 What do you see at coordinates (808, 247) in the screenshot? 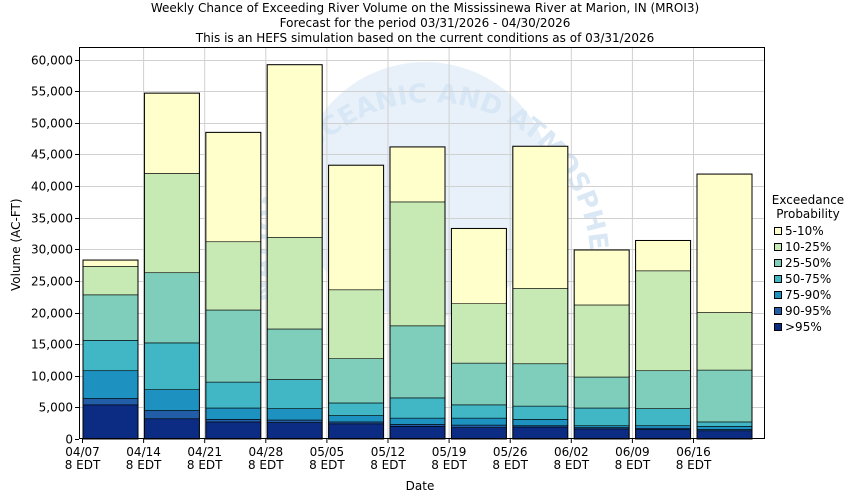
I see `legend-label: 10-25%` at bounding box center [808, 247].